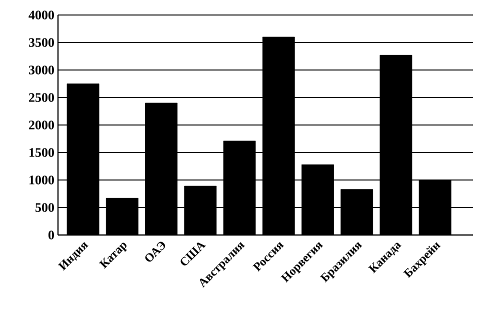 This screenshot has height=326, width=486. I want to click on y-tick-label: 2500, so click(41, 97).